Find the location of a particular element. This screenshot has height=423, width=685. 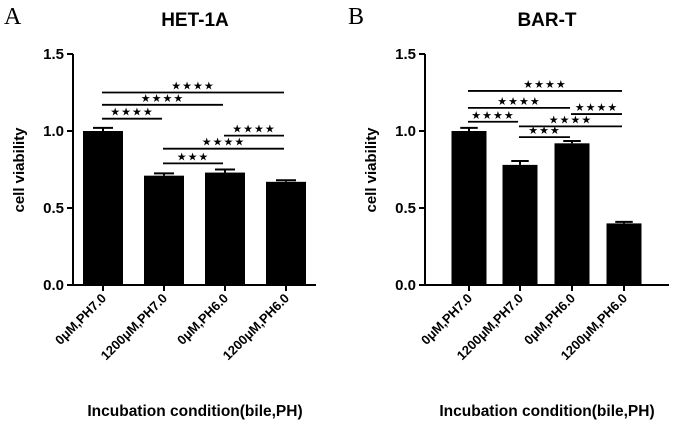

chart-title: BAR-T is located at coordinates (546, 20).